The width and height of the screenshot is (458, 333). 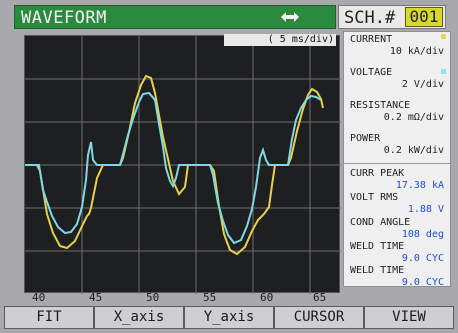 What do you see at coordinates (96, 297) in the screenshot?
I see `x-tick-45: 45` at bounding box center [96, 297].